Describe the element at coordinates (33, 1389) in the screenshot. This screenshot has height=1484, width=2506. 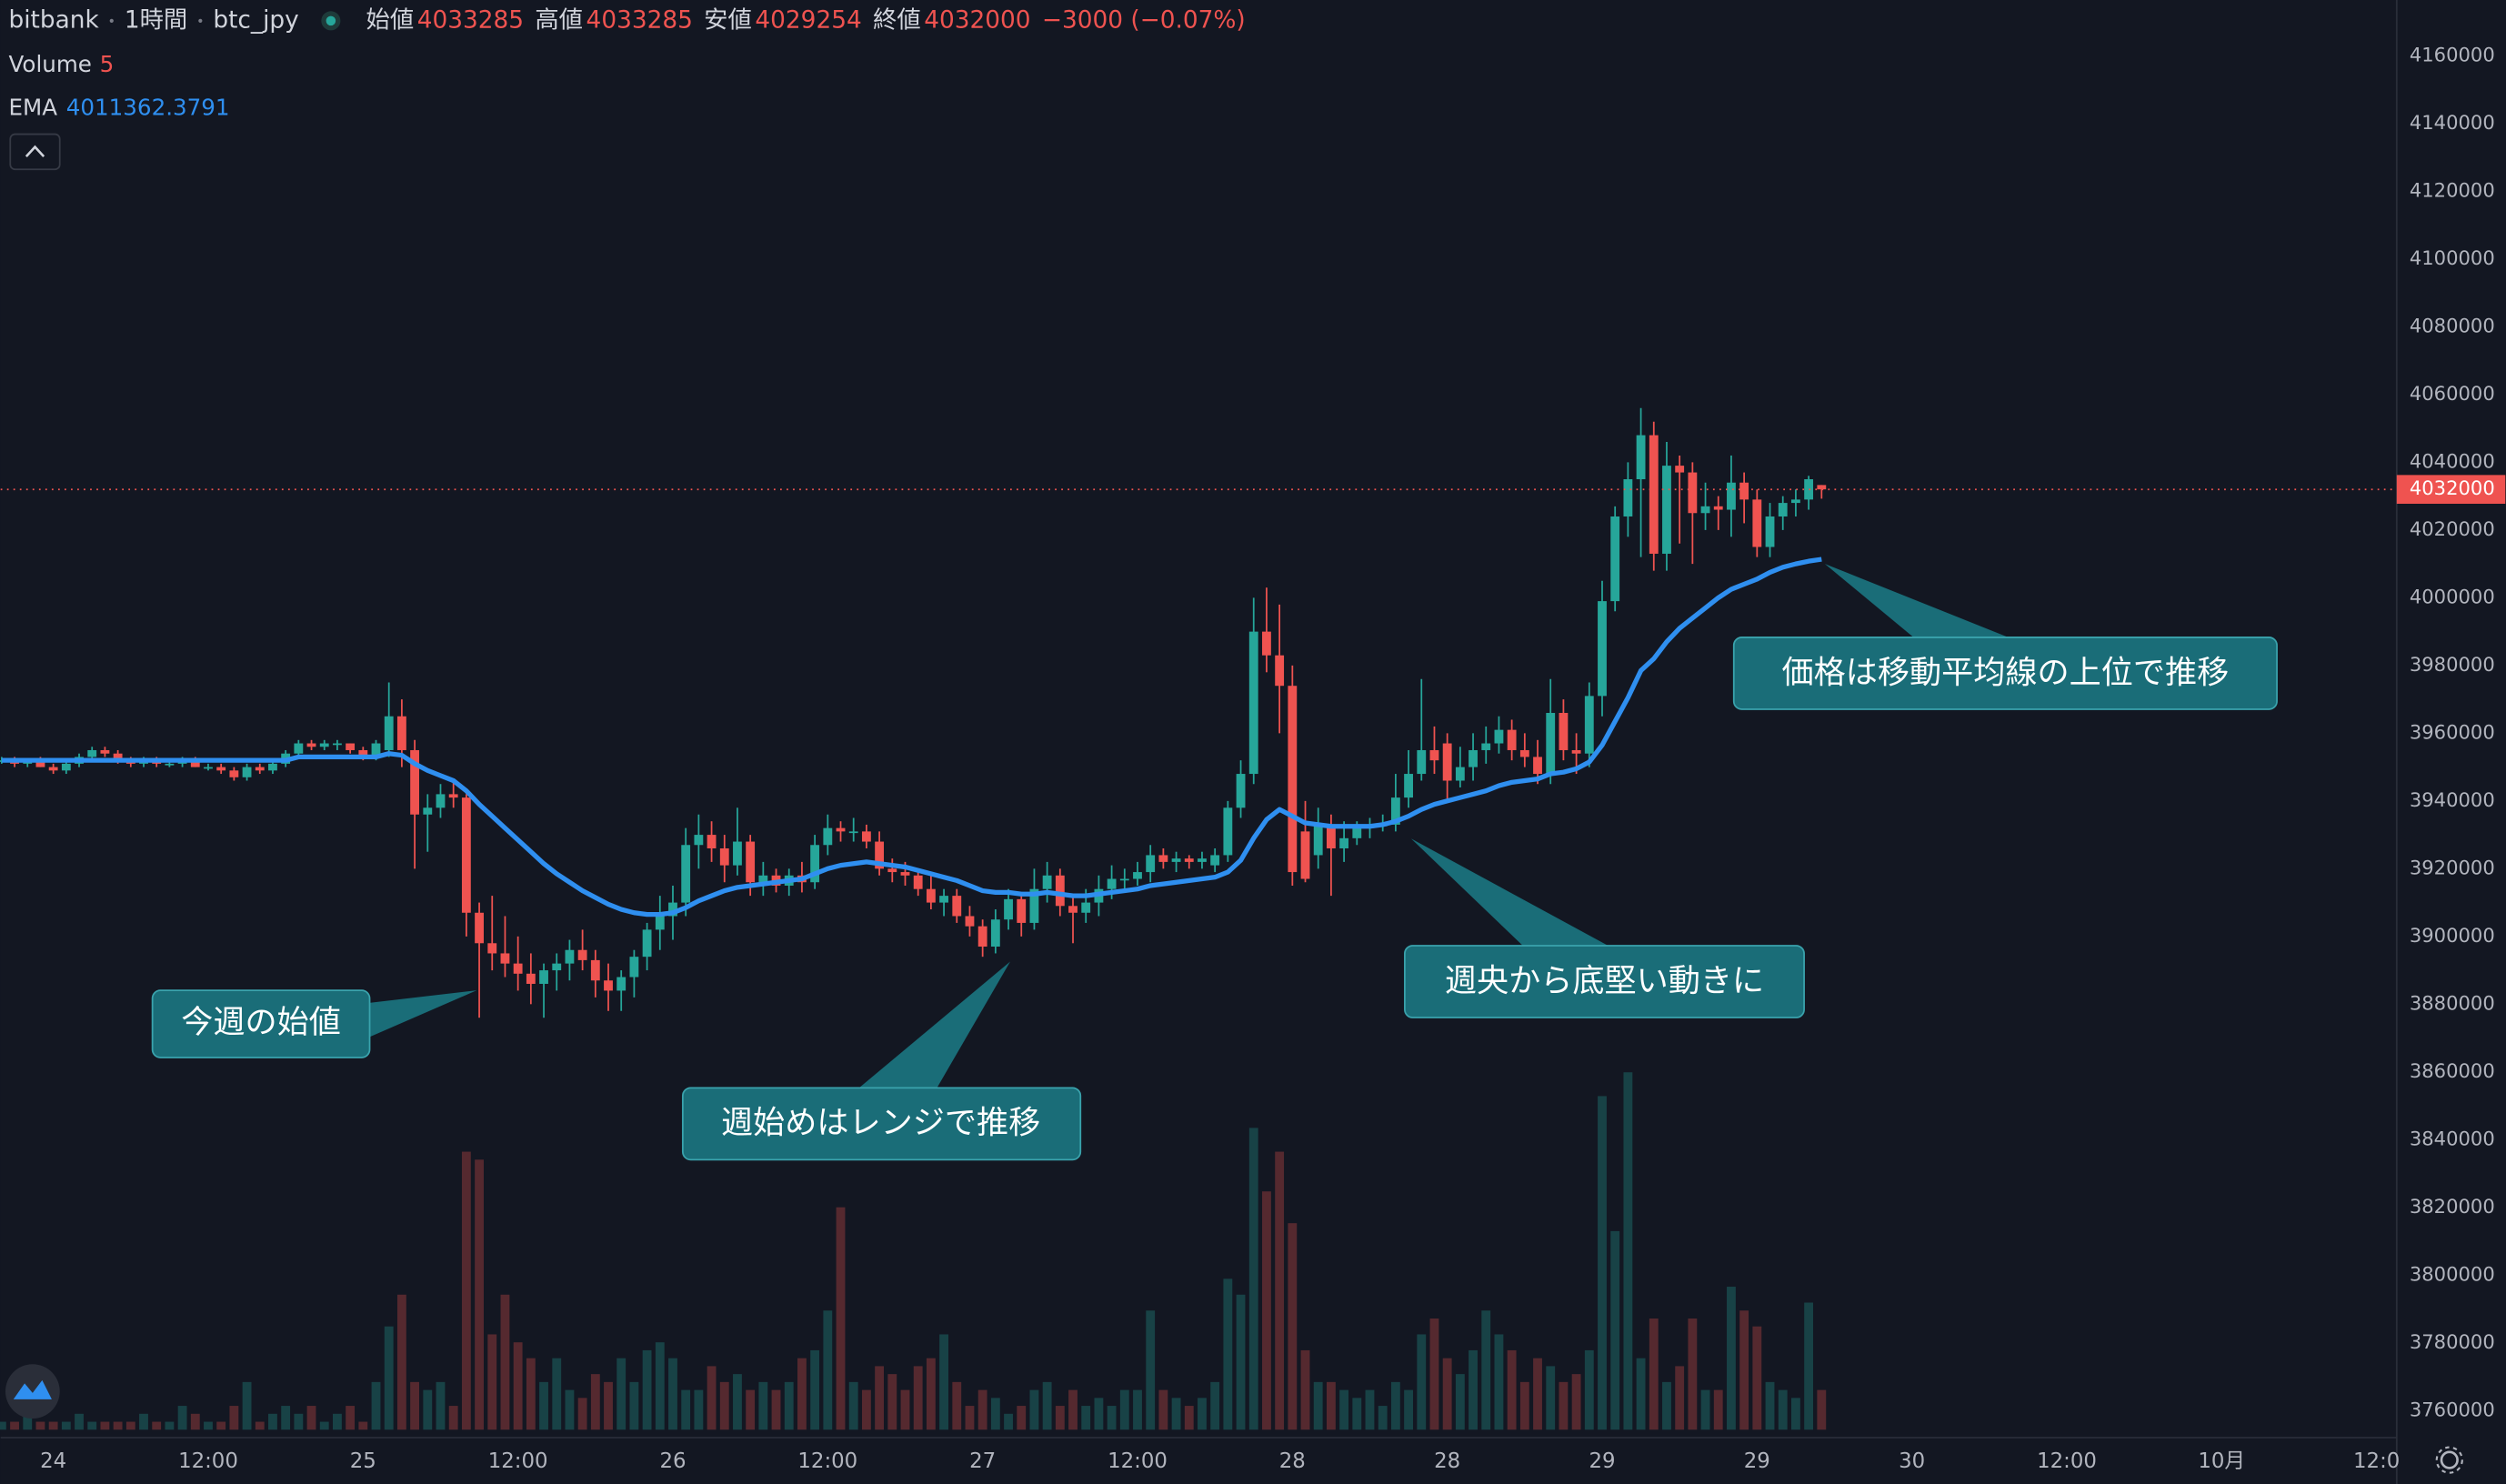
I see `logo-icon` at that location.